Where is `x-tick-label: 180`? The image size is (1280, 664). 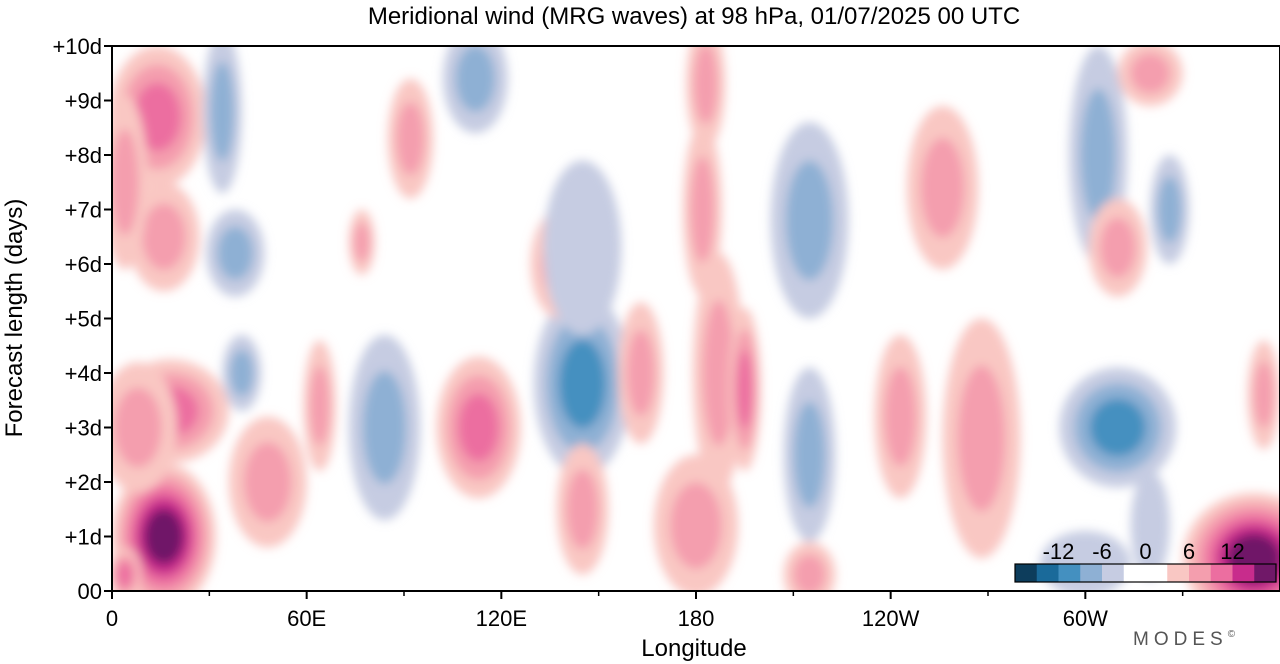 x-tick-label: 180 is located at coordinates (696, 618).